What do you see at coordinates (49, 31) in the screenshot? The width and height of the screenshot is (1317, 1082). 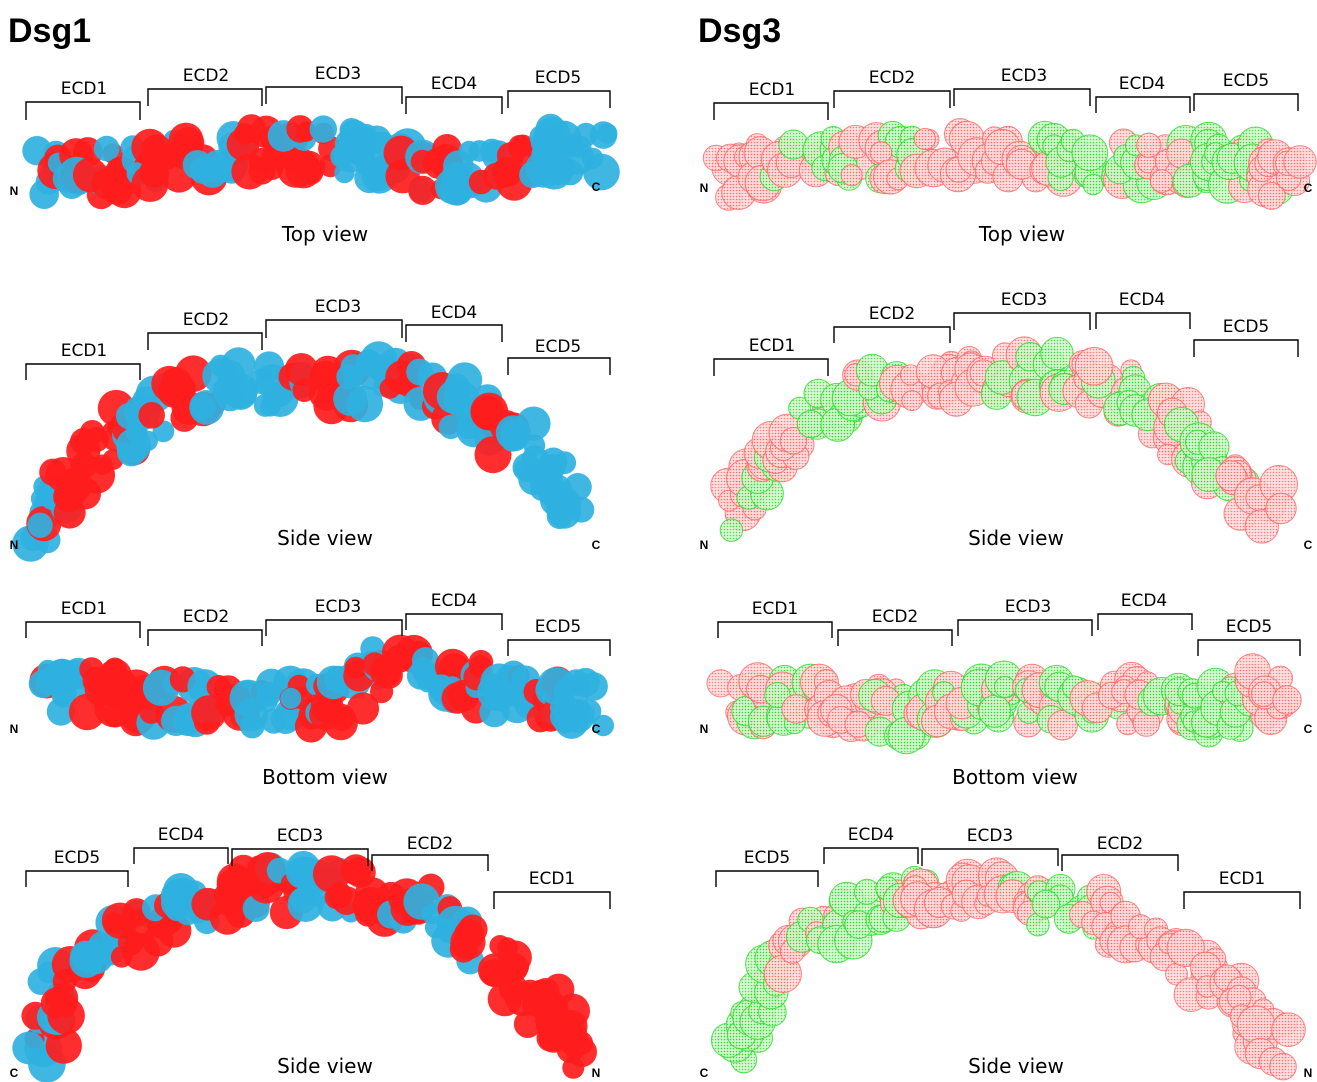 I see `panel-title-dsg1: Dsg1` at bounding box center [49, 31].